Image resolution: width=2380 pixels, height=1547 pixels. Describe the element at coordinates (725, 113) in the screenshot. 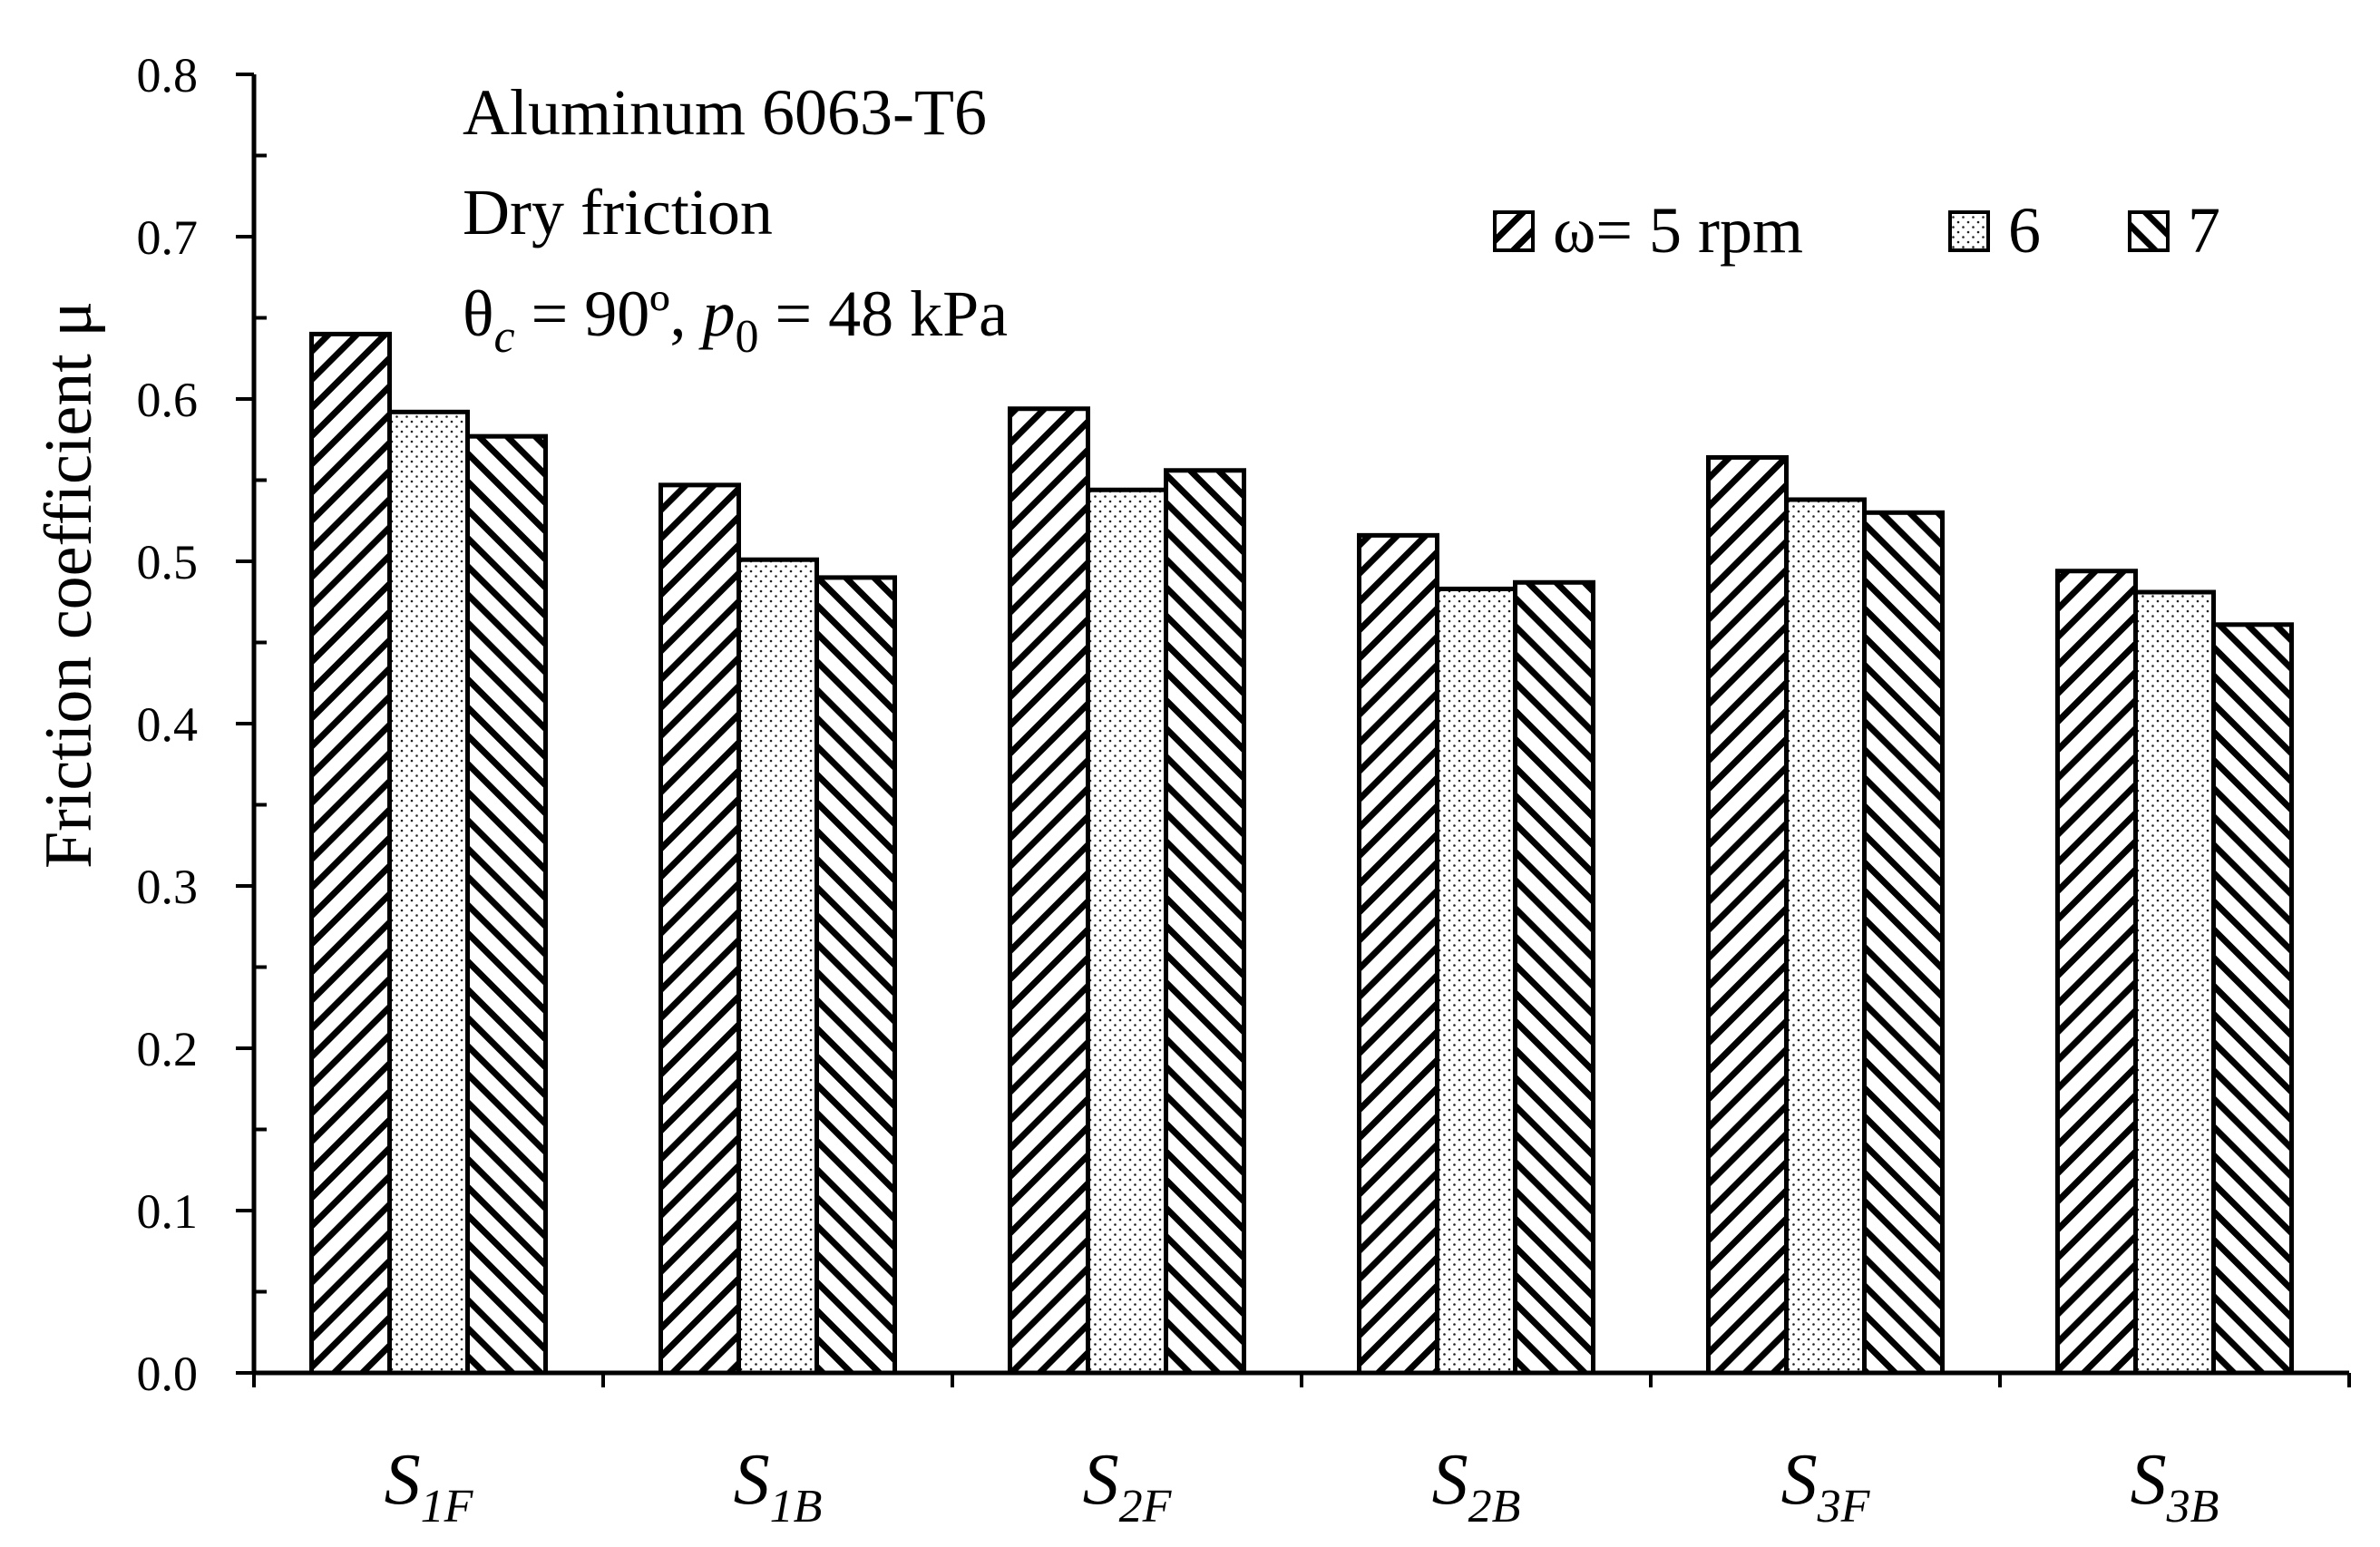

I see `annotation-material: Aluminum 6063-T6` at that location.